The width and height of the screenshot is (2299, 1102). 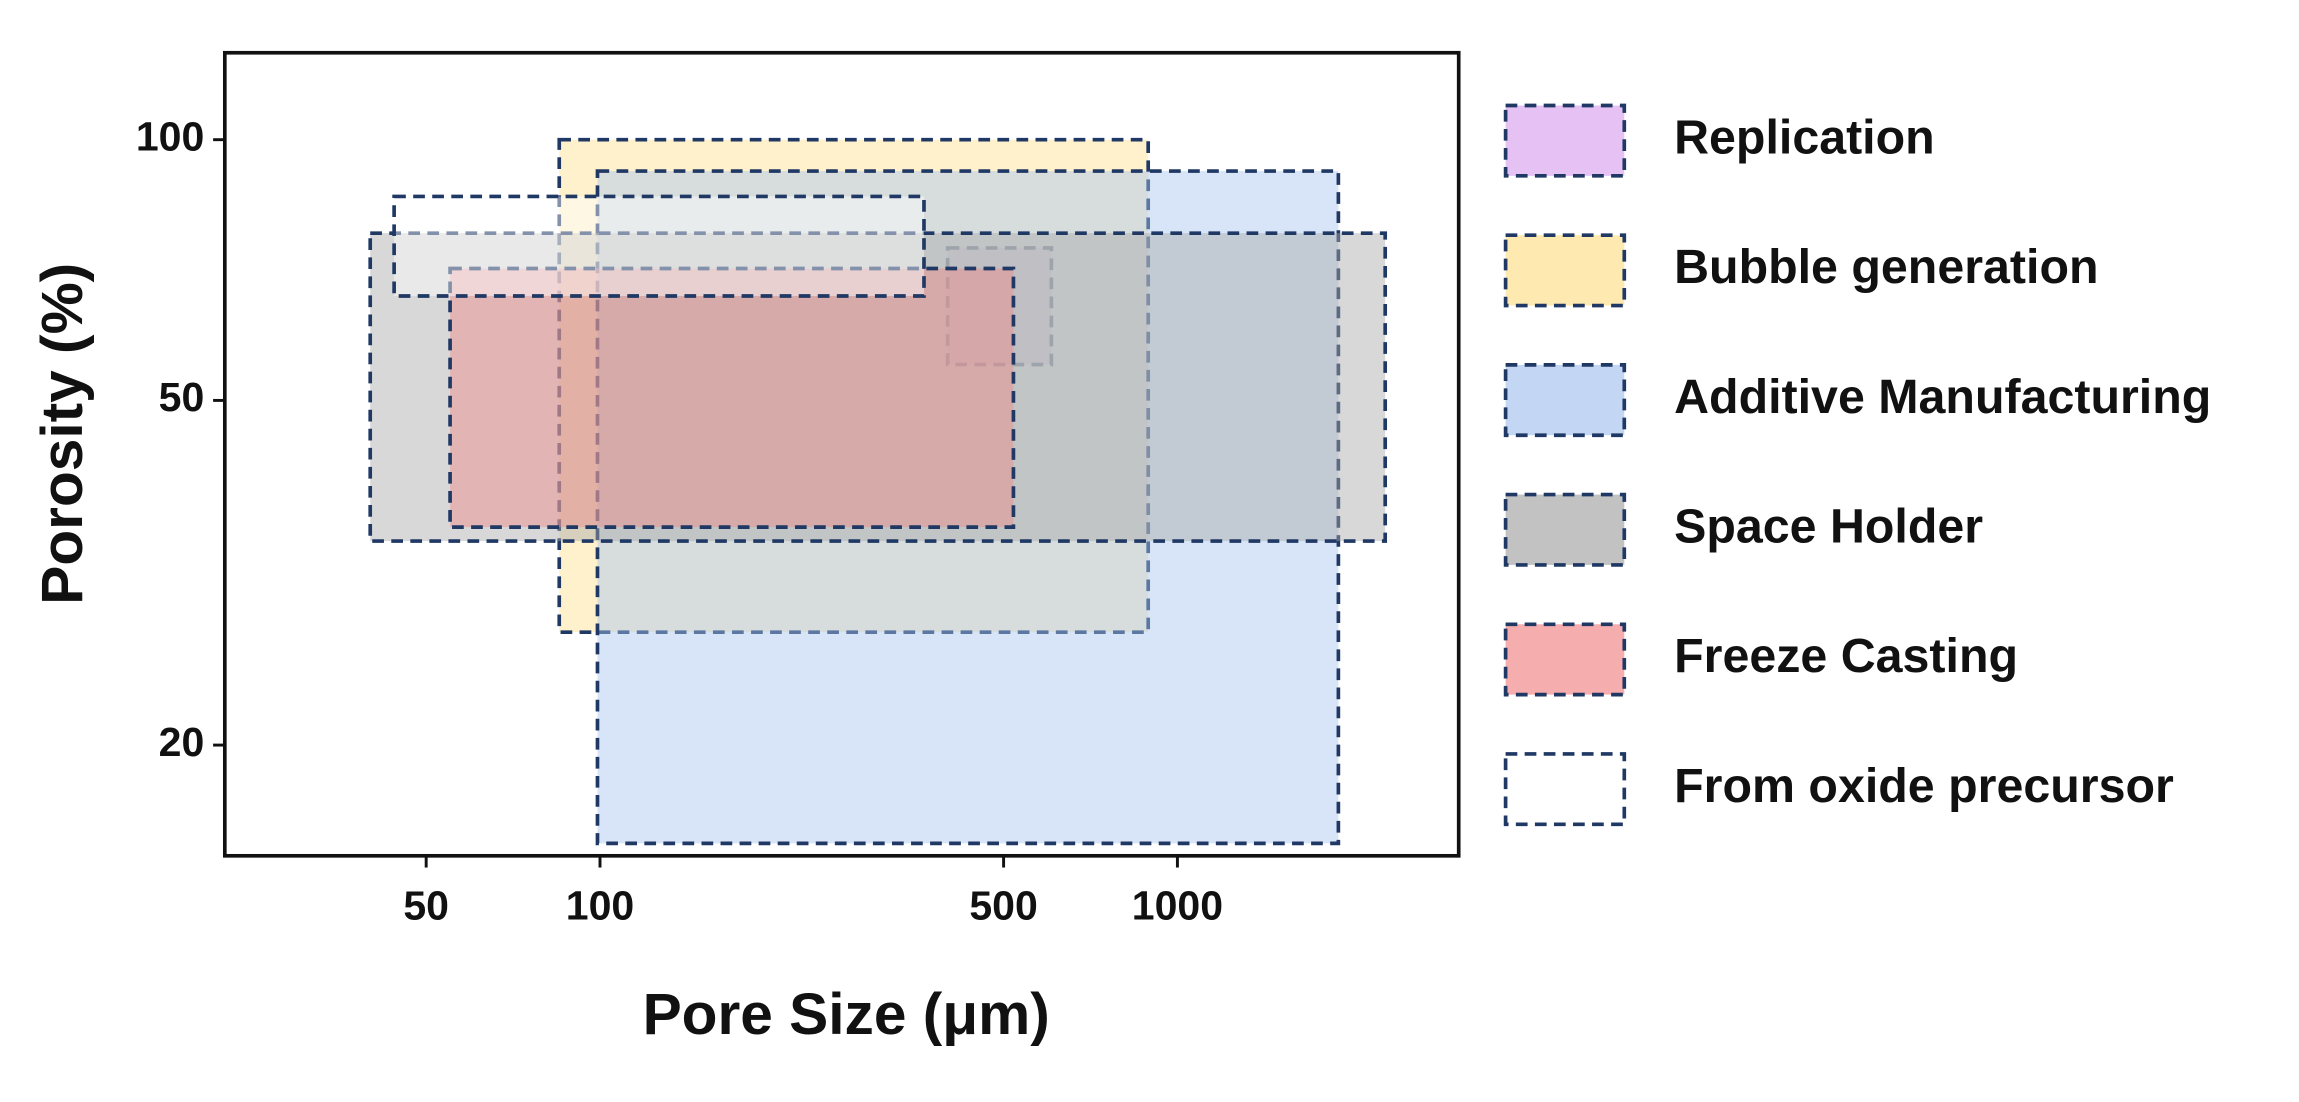 I want to click on legend-label: From oxide precursor, so click(x=1924, y=786).